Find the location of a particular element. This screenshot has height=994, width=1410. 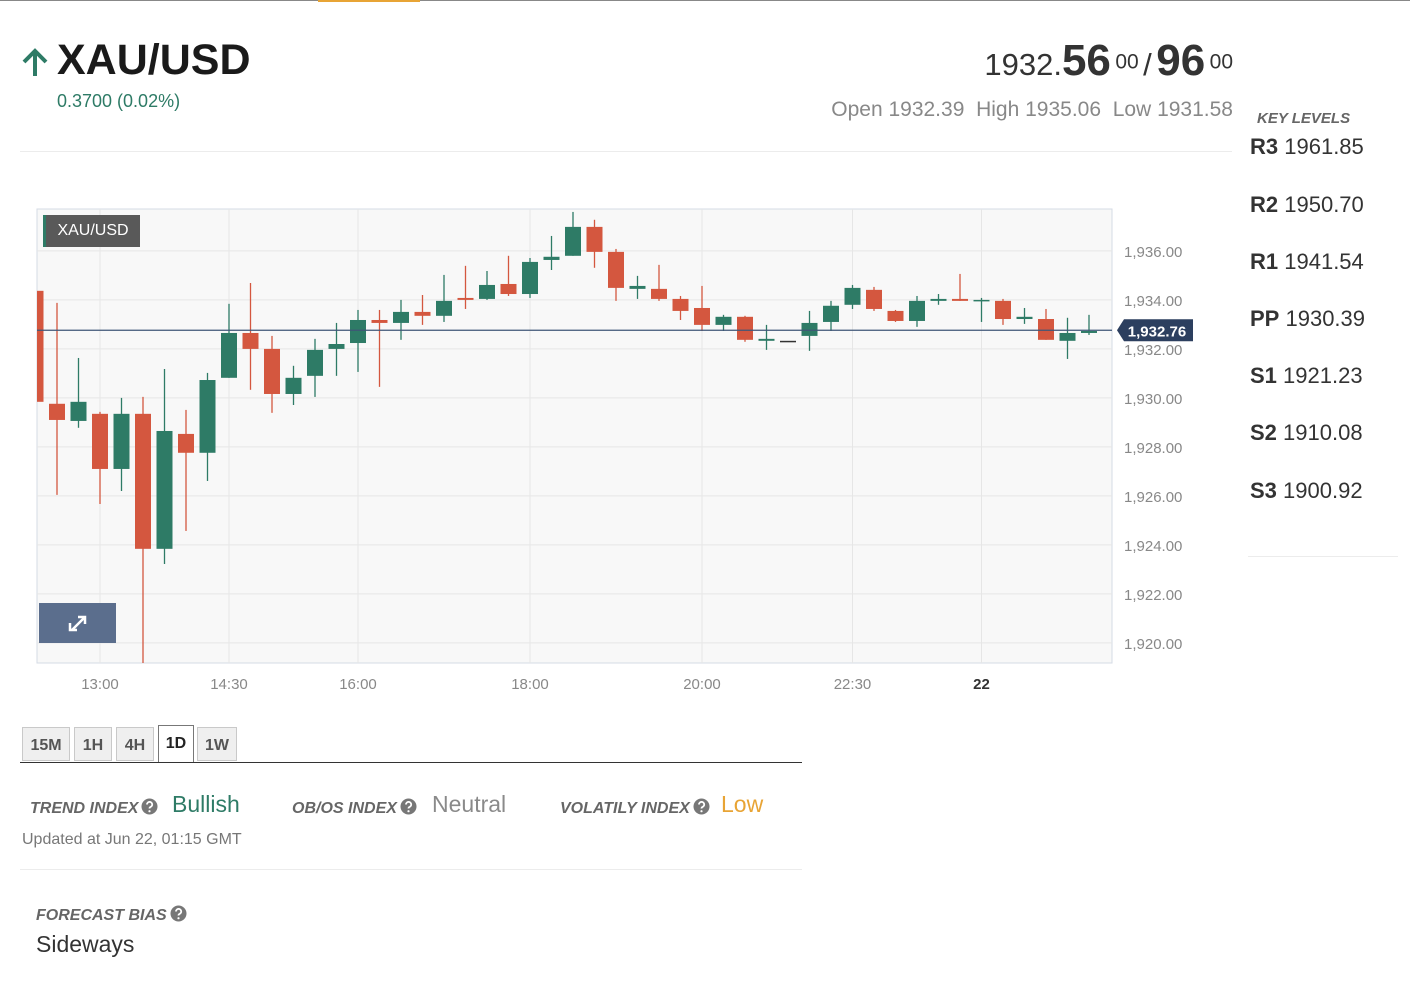

key-levels-title: KEY LEVELS is located at coordinates (1304, 118).